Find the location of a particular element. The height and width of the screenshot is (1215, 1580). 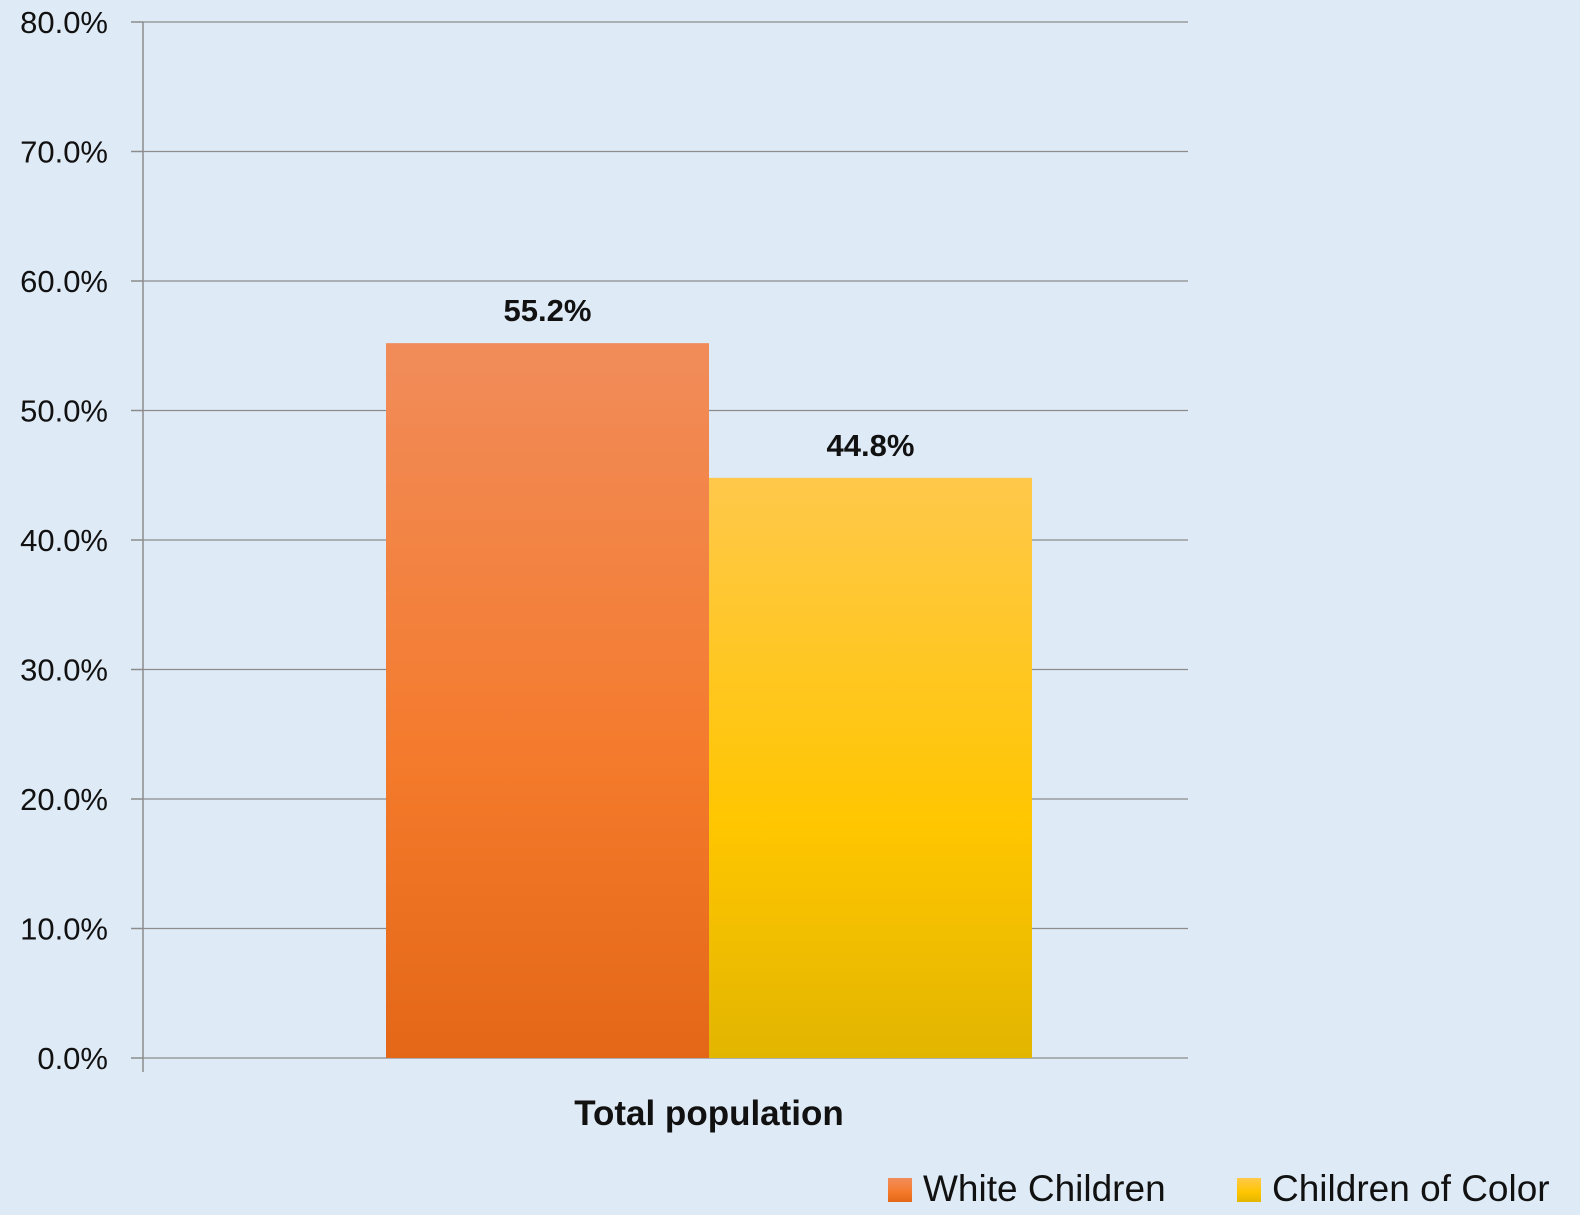

legend-label: Children of Color is located at coordinates (1411, 1188).